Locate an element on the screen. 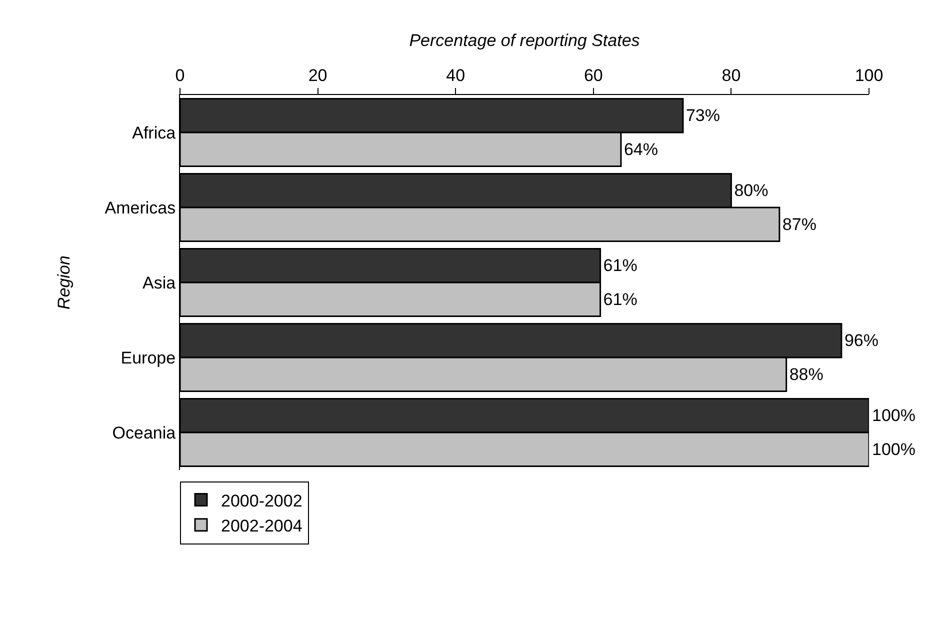 The image size is (929, 630). x-tick-label: 80 is located at coordinates (731, 76).